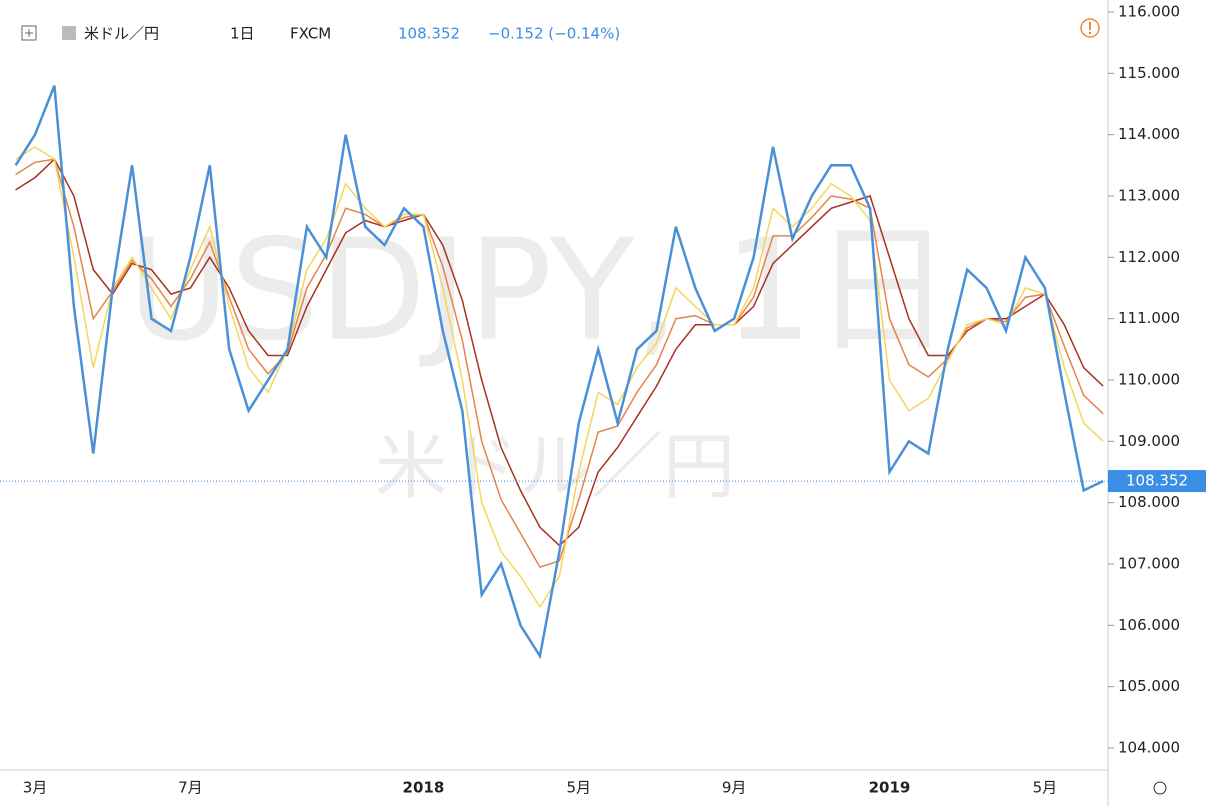 The width and height of the screenshot is (1206, 806). Describe the element at coordinates (1149, 196) in the screenshot. I see `y-tick-label: 113.000` at that location.